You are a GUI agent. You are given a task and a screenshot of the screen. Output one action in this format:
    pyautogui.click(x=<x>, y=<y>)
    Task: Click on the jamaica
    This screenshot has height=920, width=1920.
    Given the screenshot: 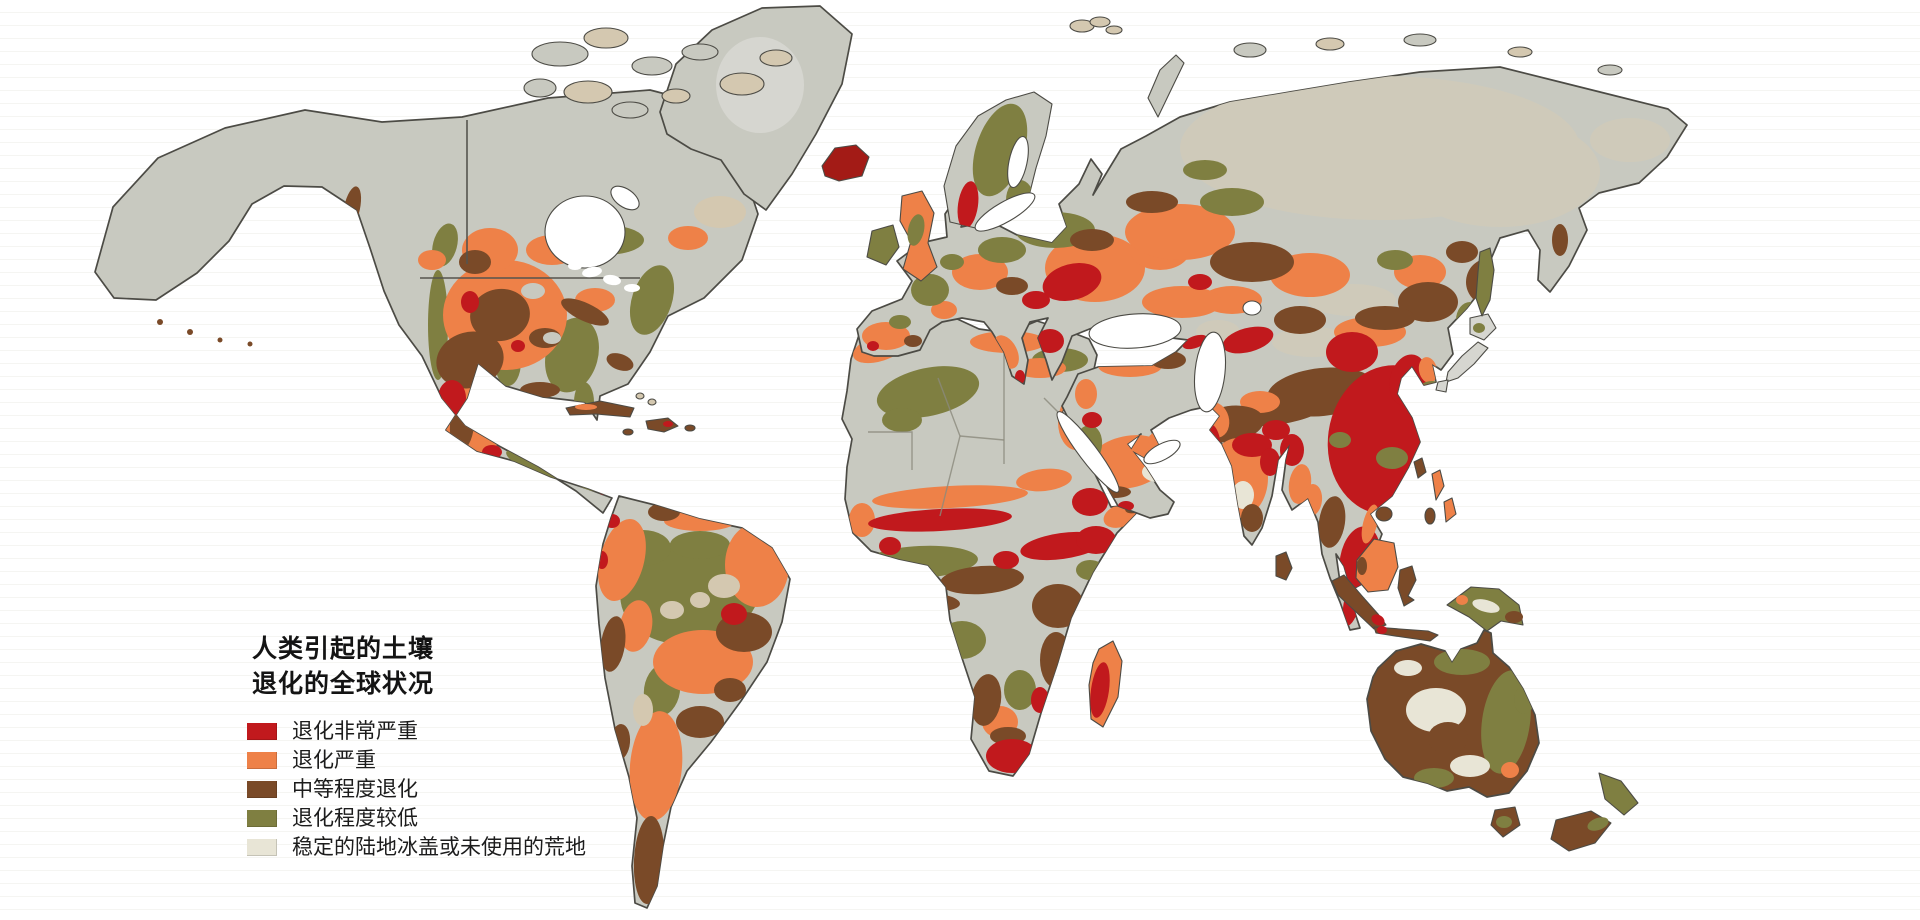 What is the action you would take?
    pyautogui.click(x=628, y=432)
    